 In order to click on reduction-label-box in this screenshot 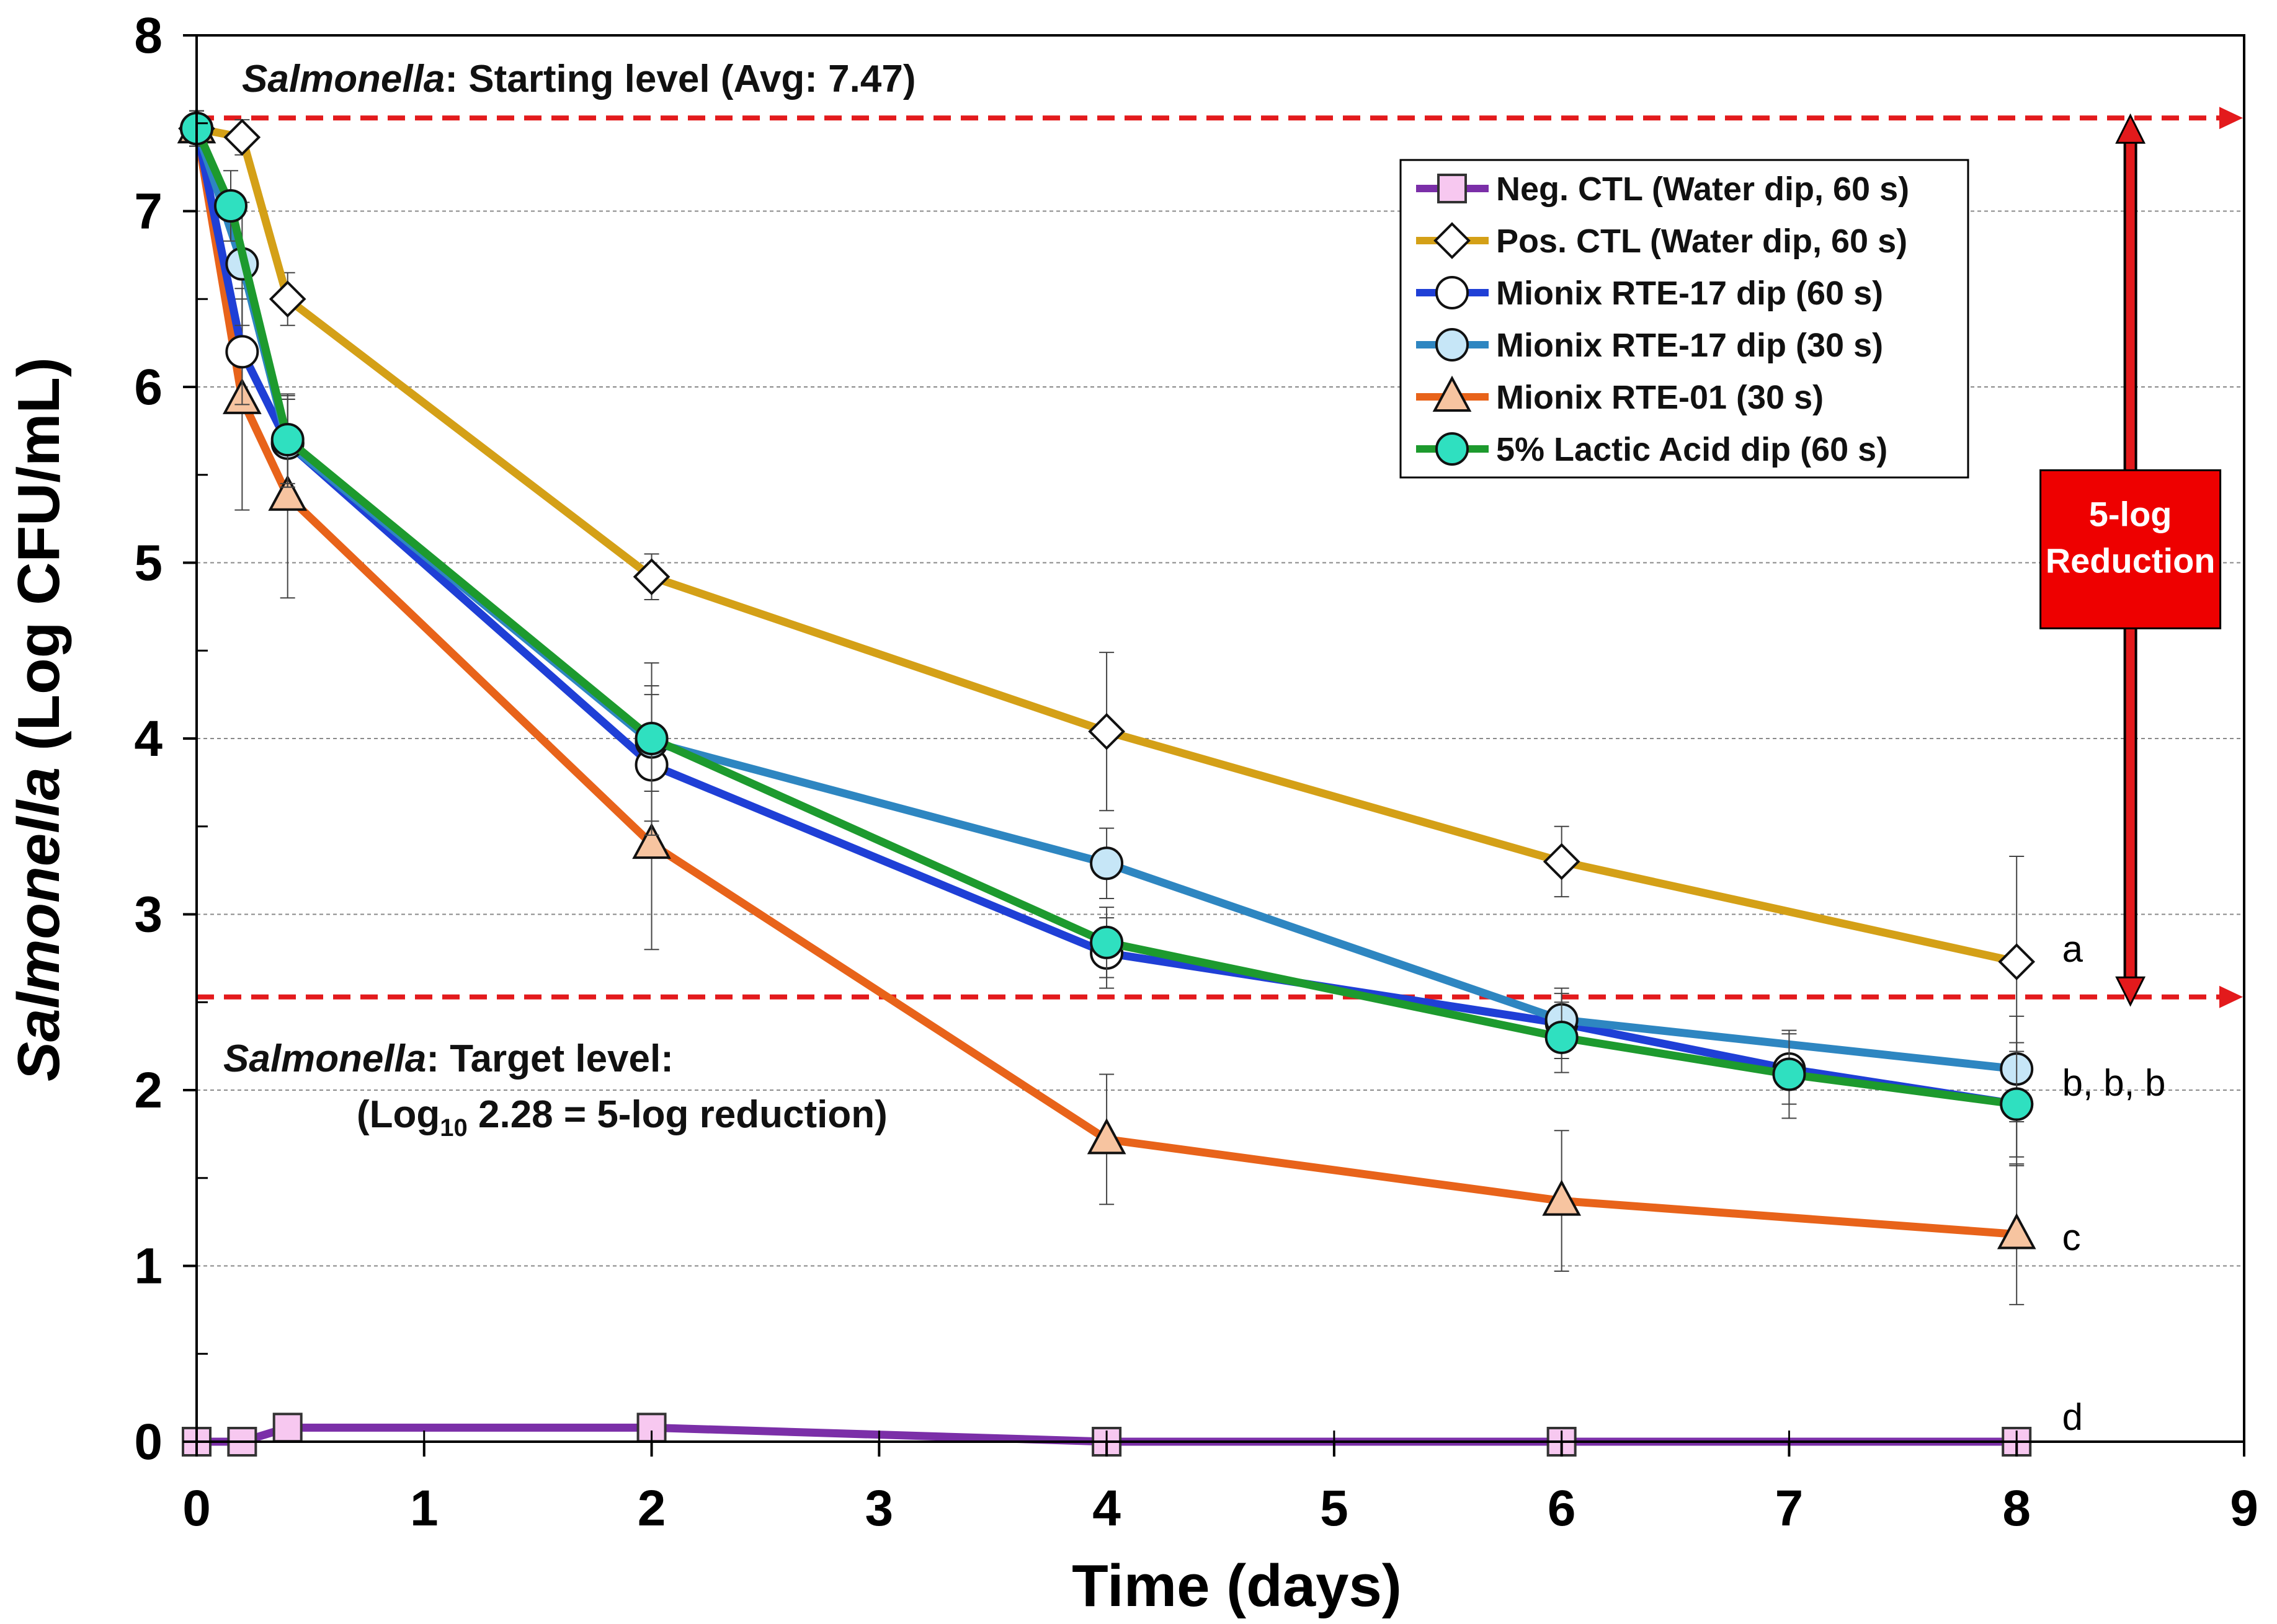, I will do `click(2130, 549)`.